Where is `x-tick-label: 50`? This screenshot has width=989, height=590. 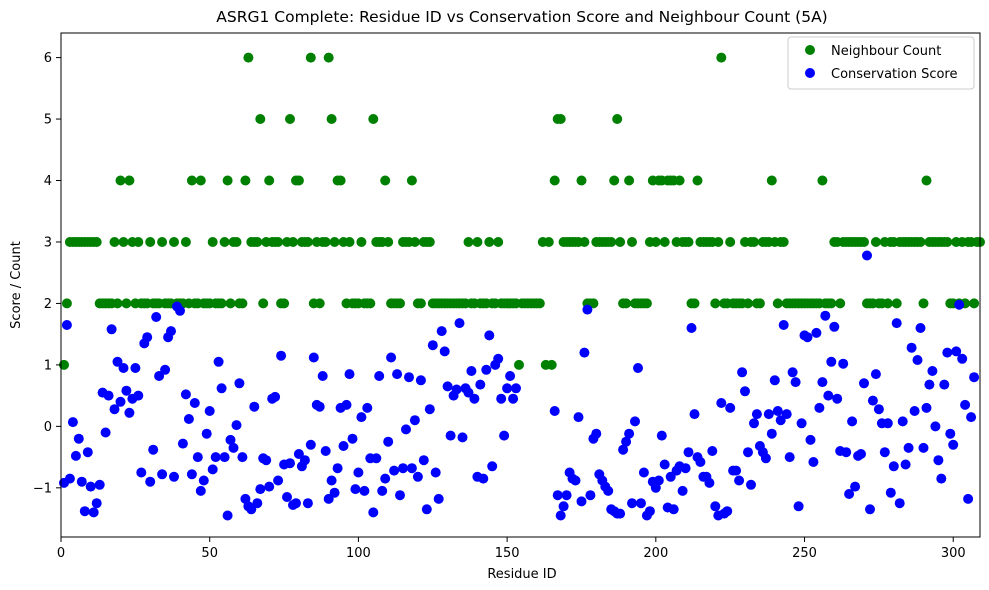 x-tick-label: 50 is located at coordinates (209, 553).